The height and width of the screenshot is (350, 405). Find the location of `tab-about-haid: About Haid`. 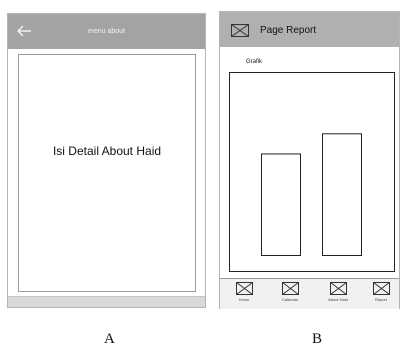

tab-about-haid: About Haid is located at coordinates (338, 292).